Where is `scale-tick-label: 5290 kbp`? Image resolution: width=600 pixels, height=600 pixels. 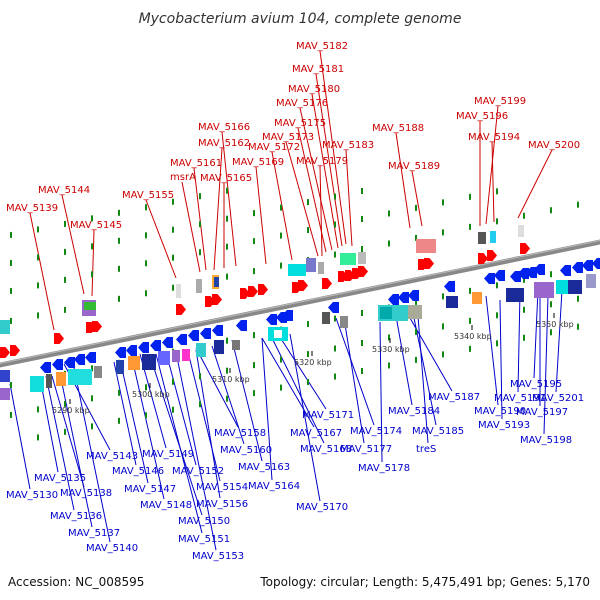 scale-tick-label: 5290 kbp is located at coordinates (71, 410).